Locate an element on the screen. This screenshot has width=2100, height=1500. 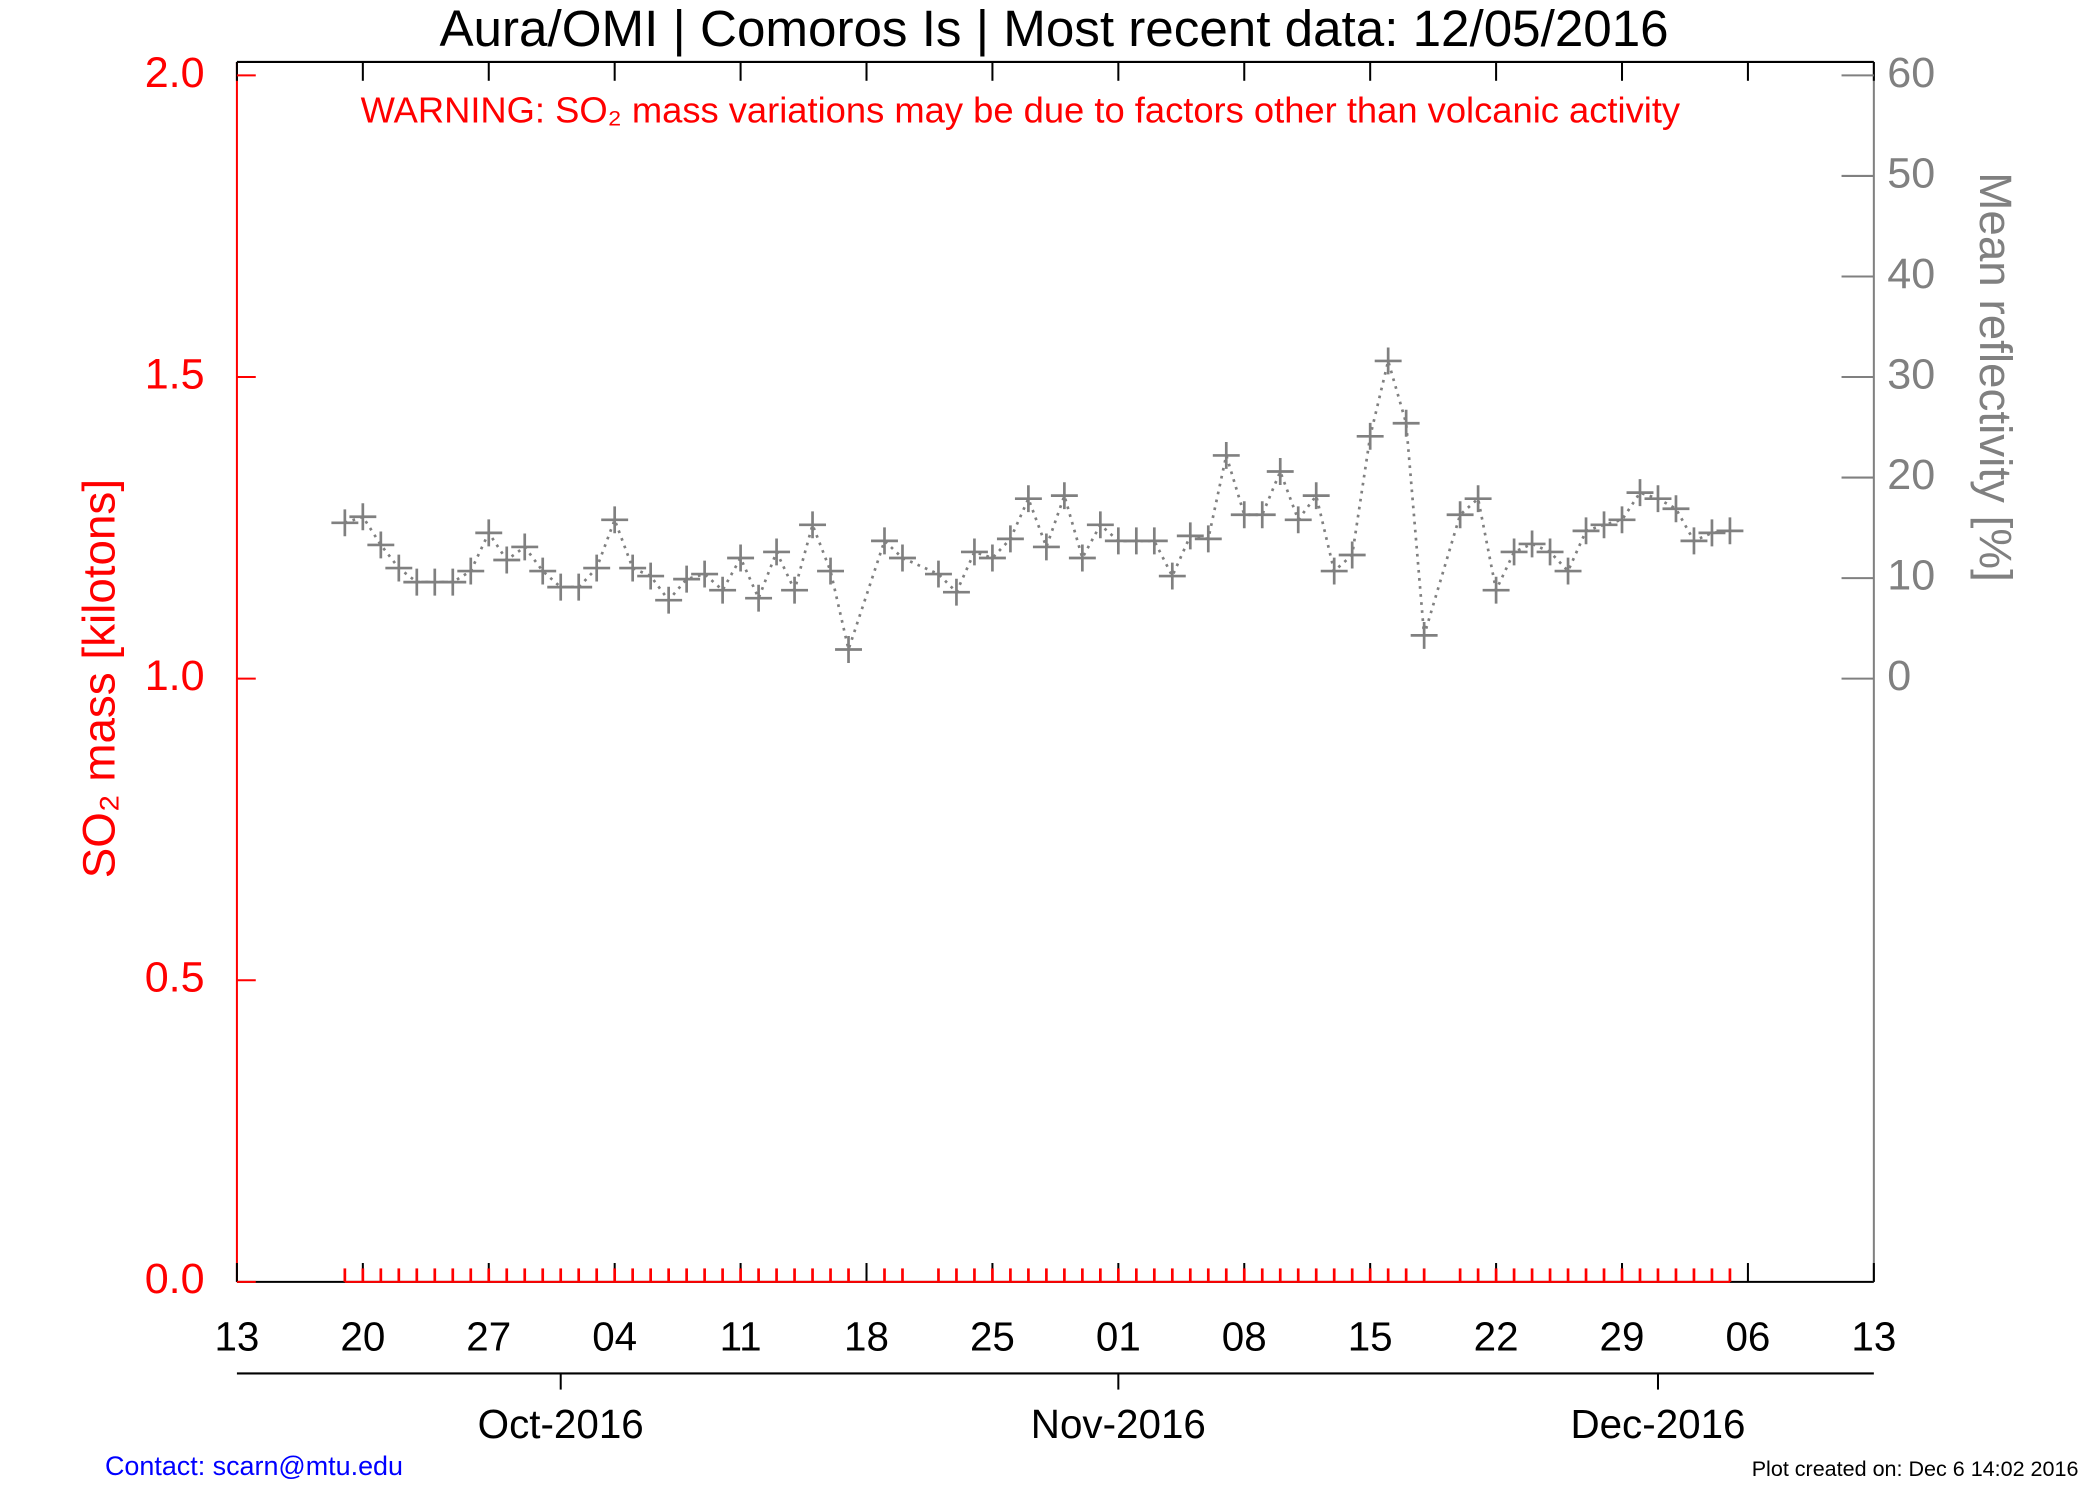
month-label: Nov-2016 is located at coordinates (1118, 1424).